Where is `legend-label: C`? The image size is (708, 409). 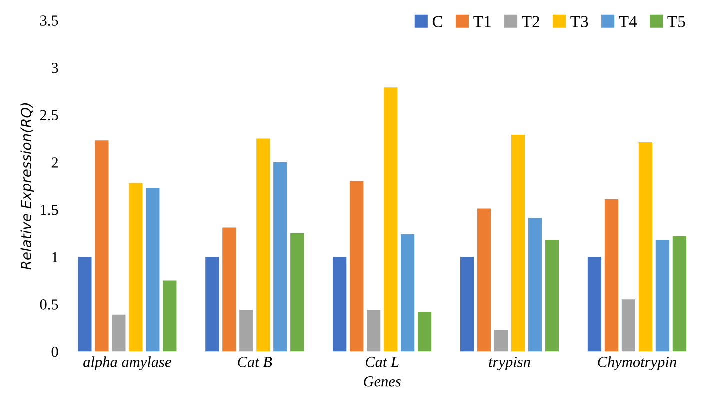 legend-label: C is located at coordinates (437, 22).